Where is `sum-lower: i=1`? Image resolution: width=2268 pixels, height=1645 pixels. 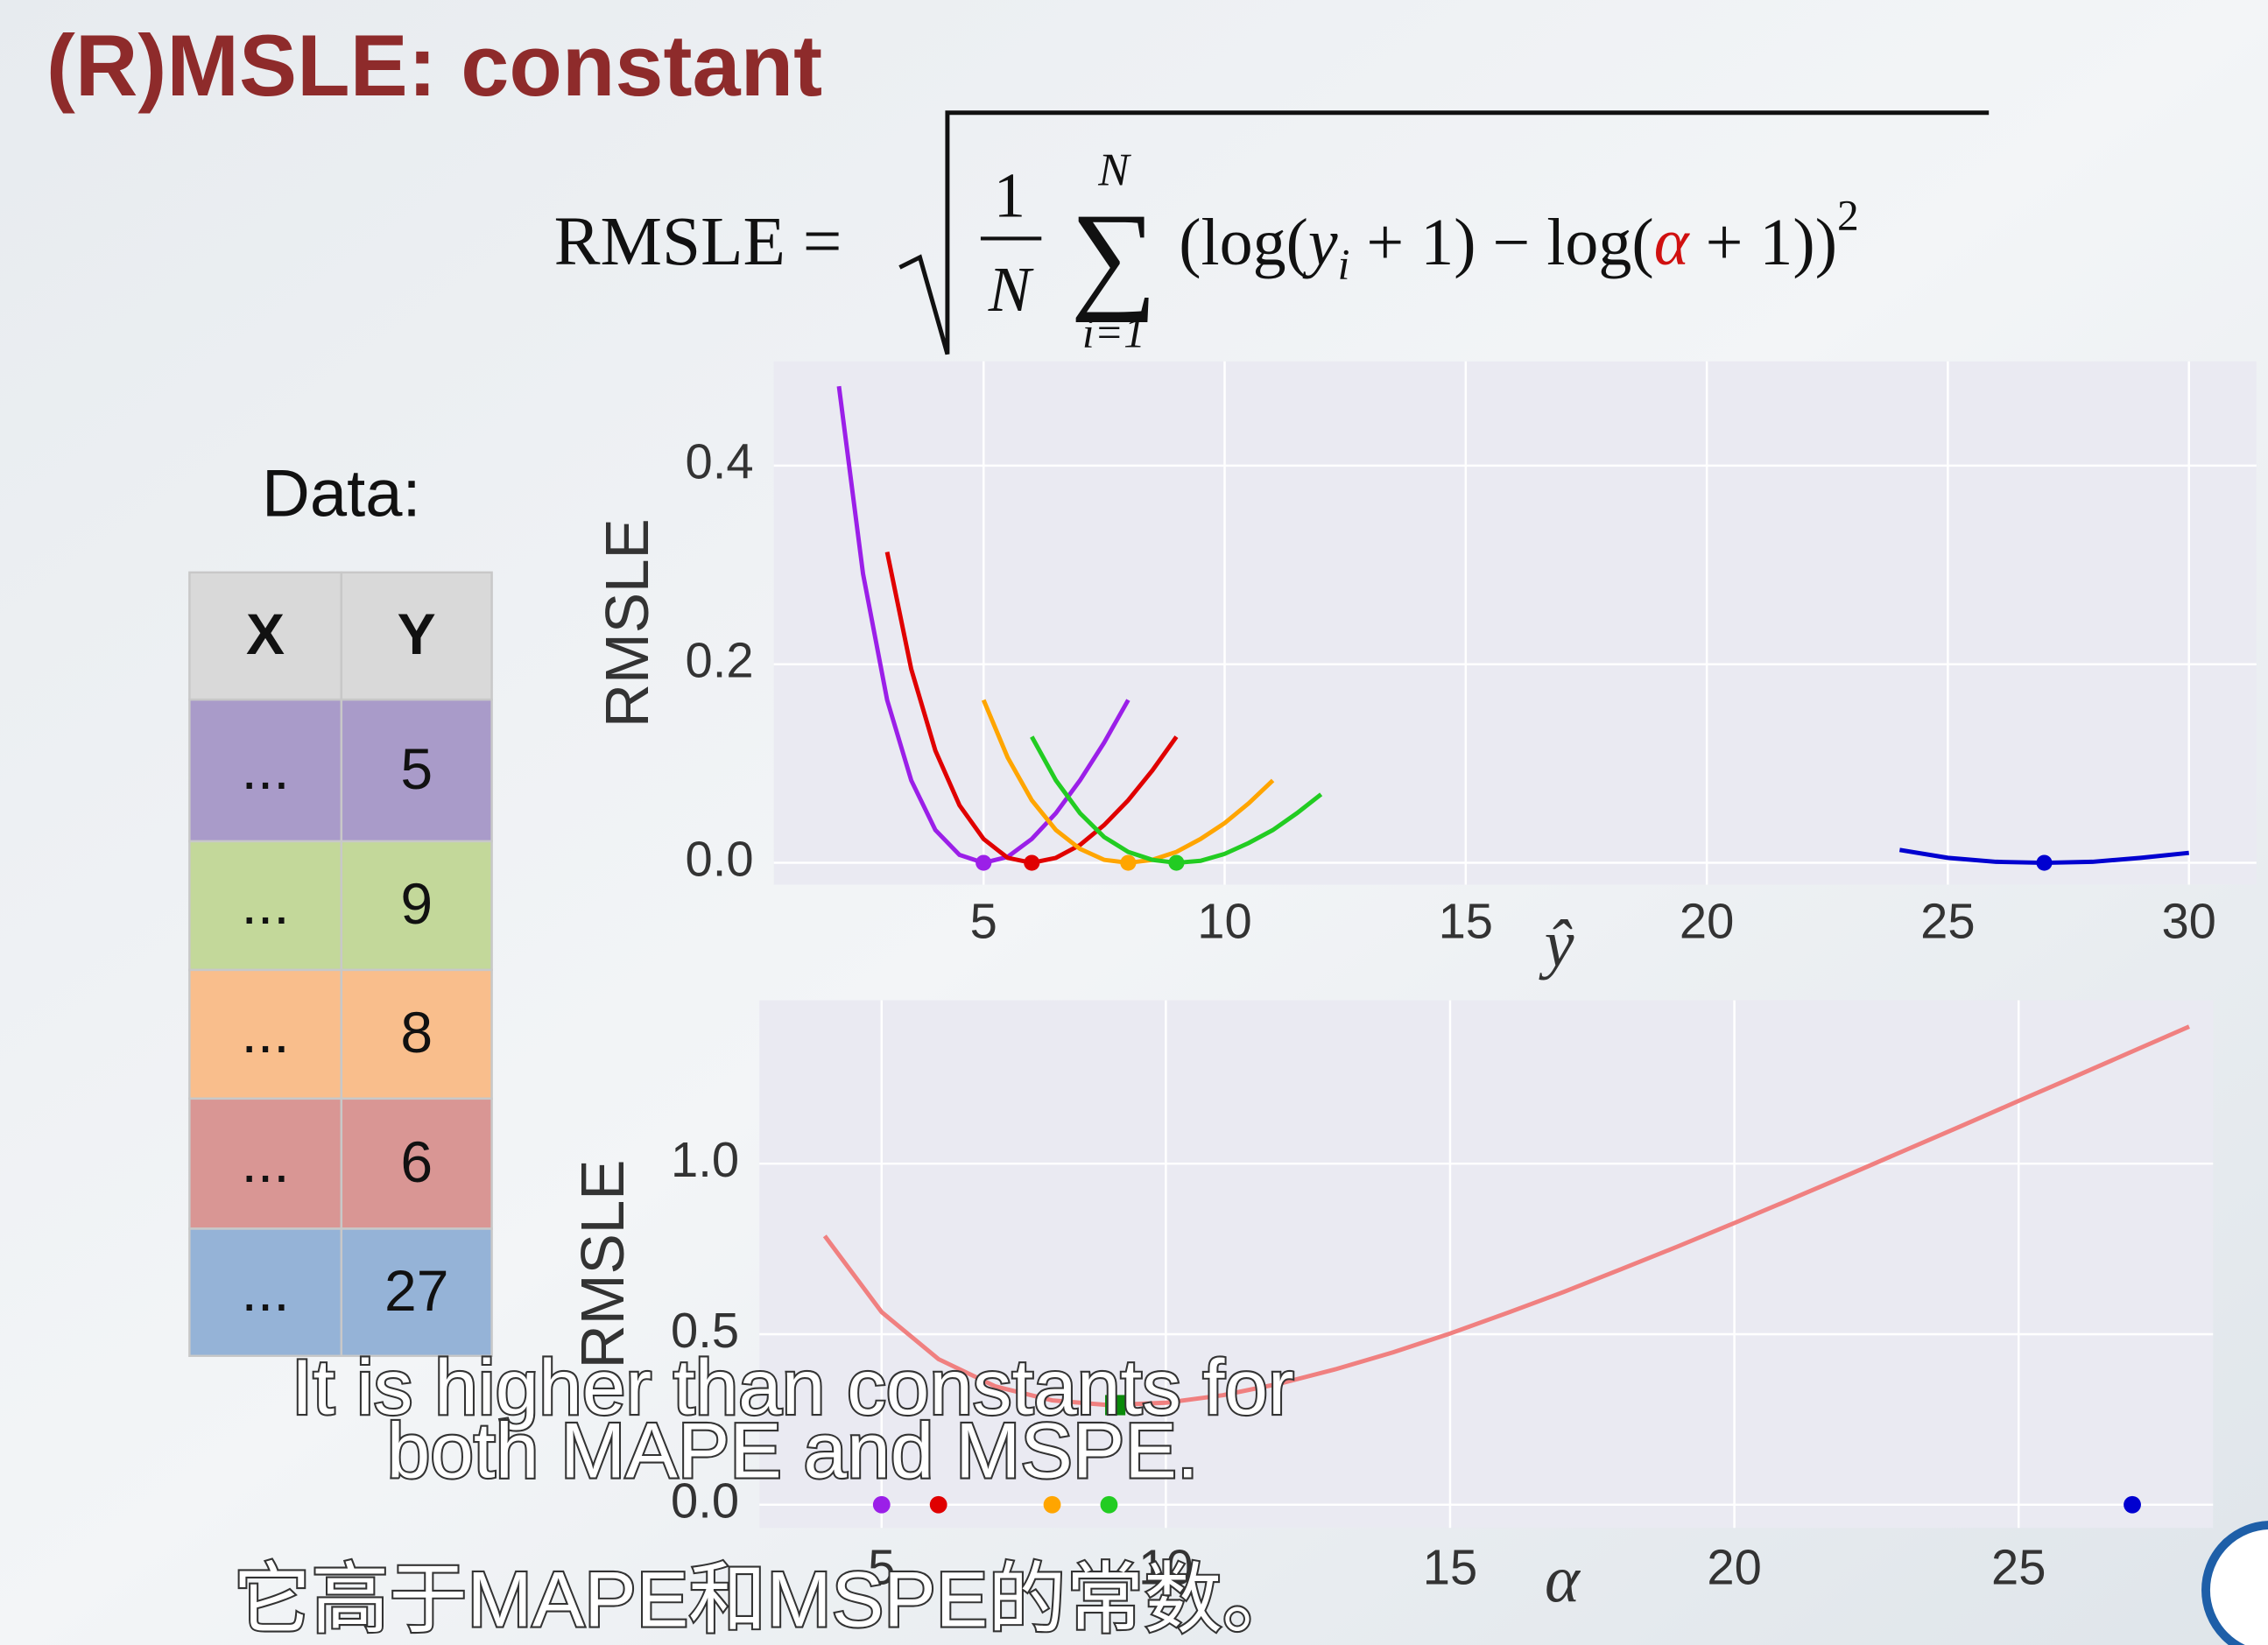 sum-lower: i=1 is located at coordinates (1113, 332).